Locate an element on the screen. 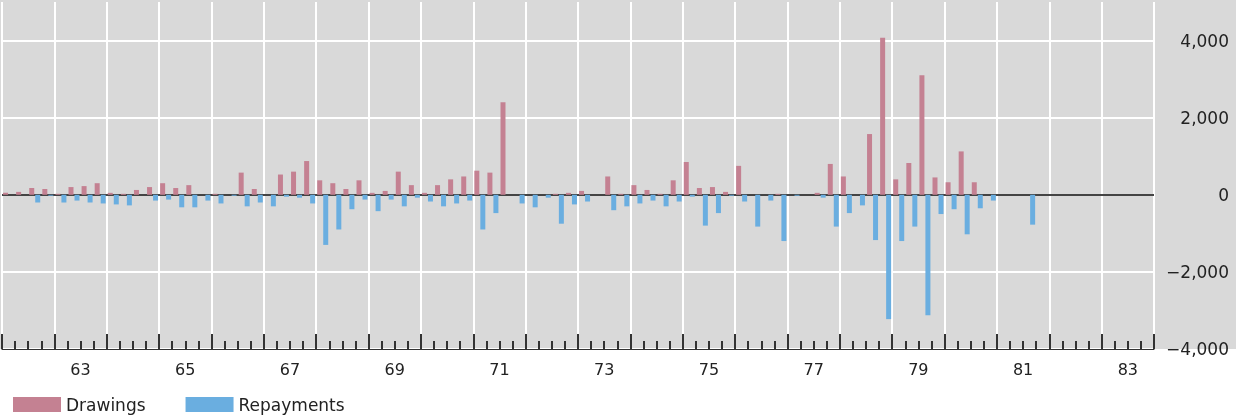 This screenshot has height=418, width=1236. y-tick-label: 0 is located at coordinates (1223, 194).